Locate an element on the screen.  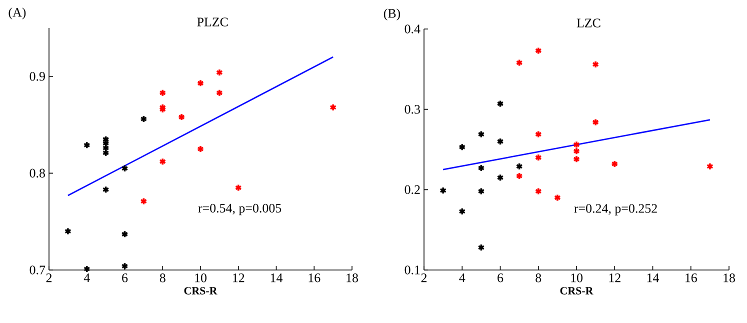
y-tick-label: 0.8 is located at coordinates (37, 173).